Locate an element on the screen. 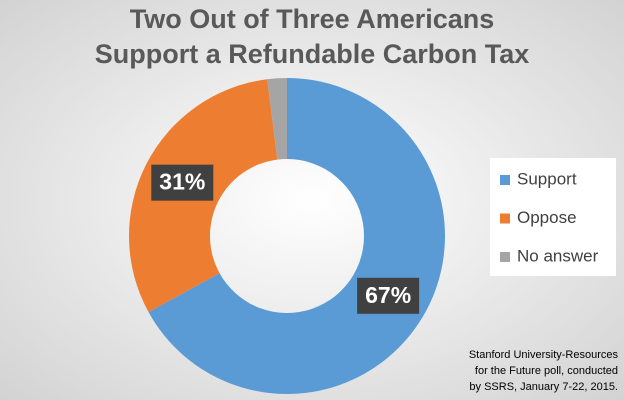  data-label: 31% is located at coordinates (182, 182).